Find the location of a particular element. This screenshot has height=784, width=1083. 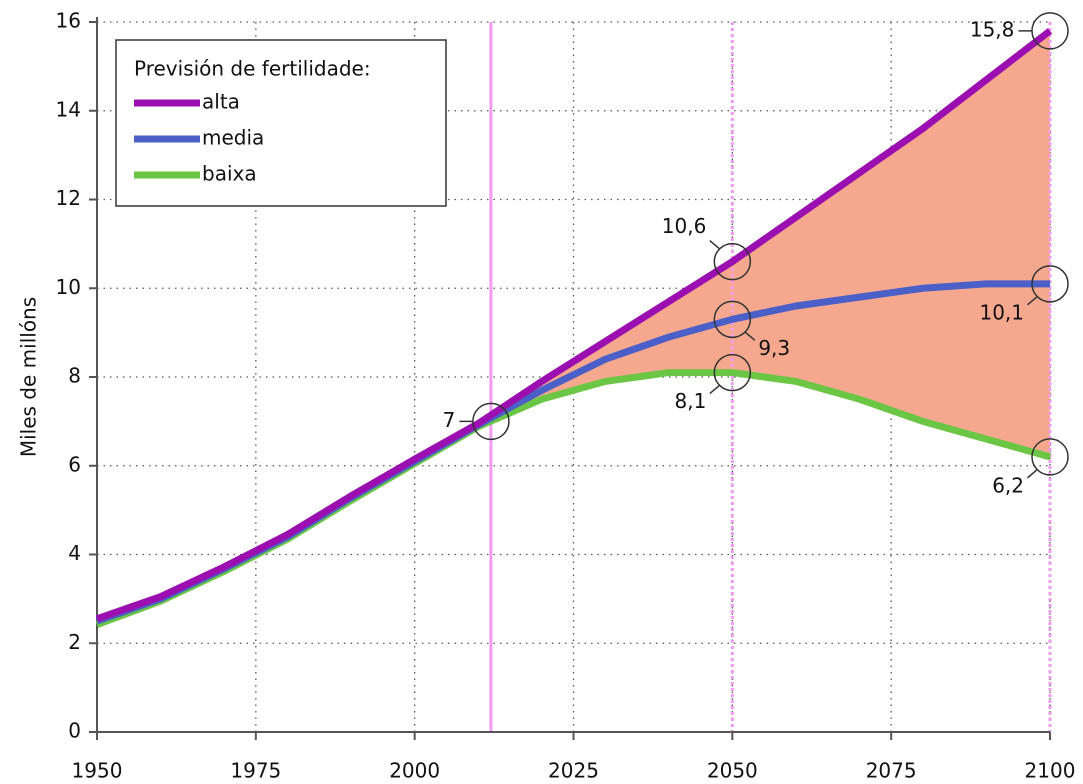

y-tick-label: 12 is located at coordinates (68, 198).